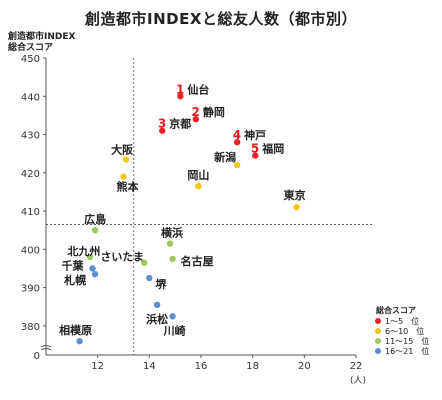  I want to click on point-label-6: 新潟, so click(225, 157).